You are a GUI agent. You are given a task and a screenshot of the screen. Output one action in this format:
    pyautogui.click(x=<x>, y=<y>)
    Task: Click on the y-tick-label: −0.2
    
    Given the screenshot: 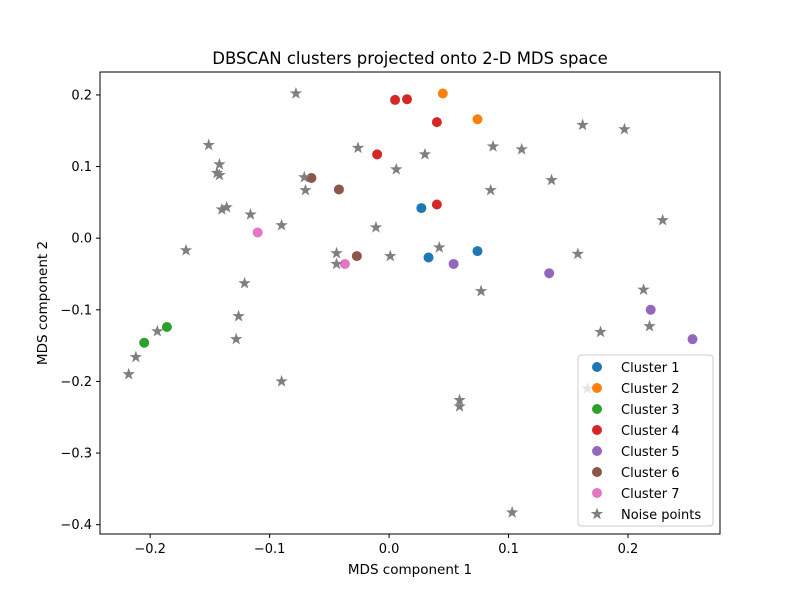 What is the action you would take?
    pyautogui.click(x=76, y=382)
    